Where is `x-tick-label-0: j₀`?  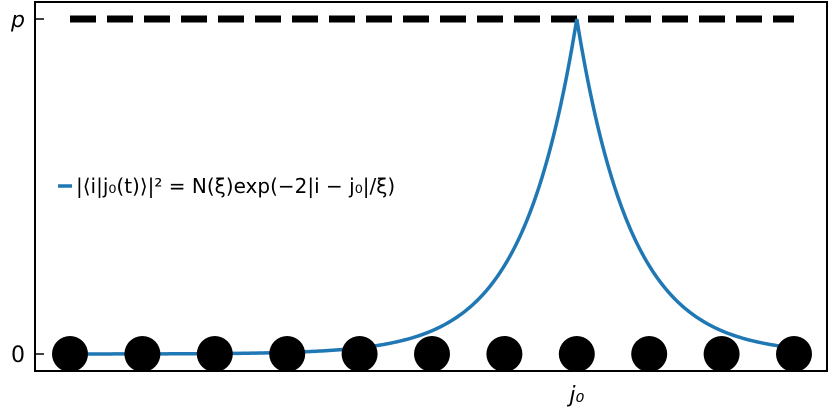 x-tick-label-0: j₀ is located at coordinates (575, 395).